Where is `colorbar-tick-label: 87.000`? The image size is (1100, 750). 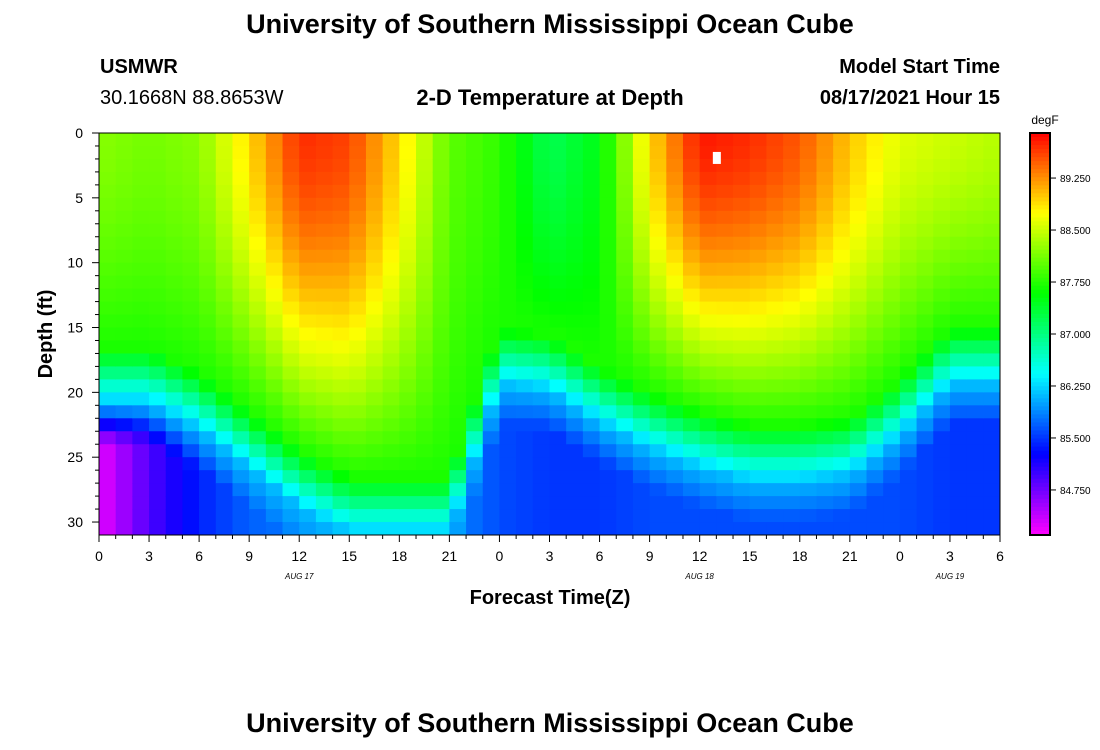 colorbar-tick-label: 87.000 is located at coordinates (1075, 335).